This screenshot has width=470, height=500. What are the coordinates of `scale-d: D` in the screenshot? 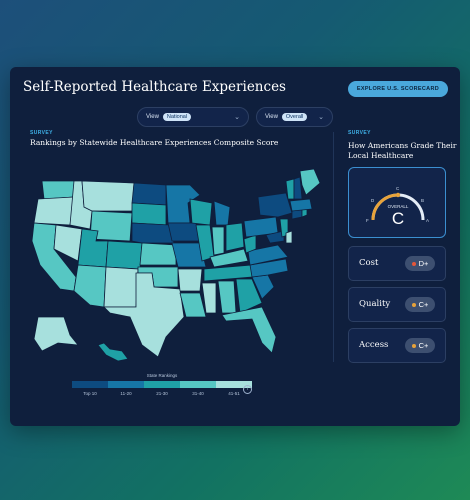 It's located at (373, 200).